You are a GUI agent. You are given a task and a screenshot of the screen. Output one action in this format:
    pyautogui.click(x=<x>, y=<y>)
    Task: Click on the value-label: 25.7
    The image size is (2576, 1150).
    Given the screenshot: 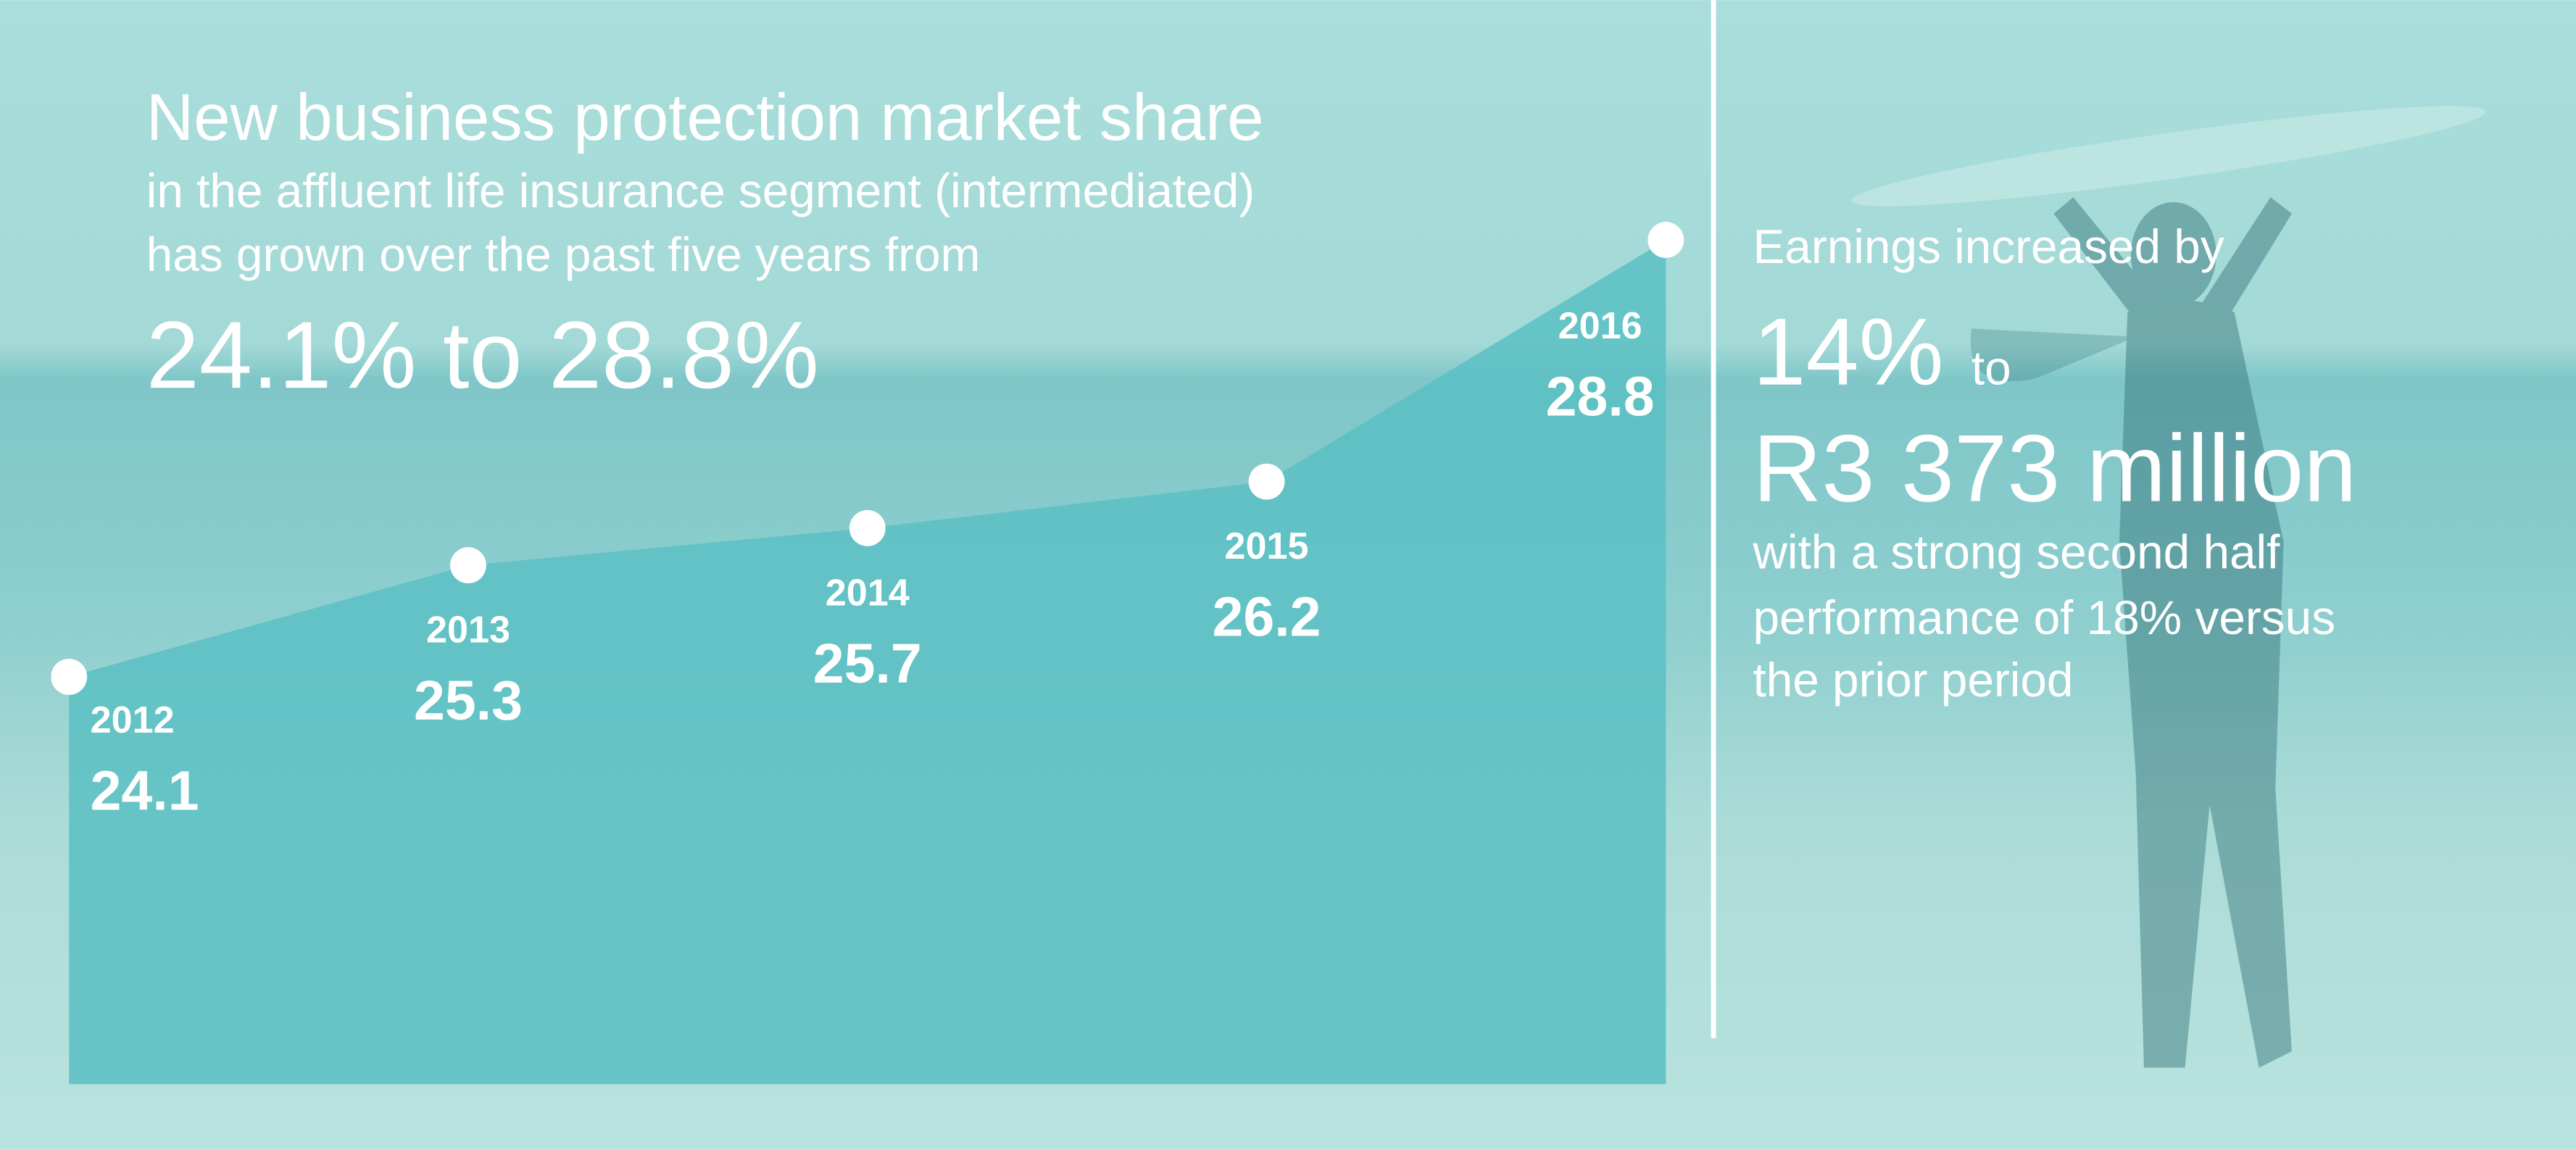 What is the action you would take?
    pyautogui.click(x=867, y=664)
    